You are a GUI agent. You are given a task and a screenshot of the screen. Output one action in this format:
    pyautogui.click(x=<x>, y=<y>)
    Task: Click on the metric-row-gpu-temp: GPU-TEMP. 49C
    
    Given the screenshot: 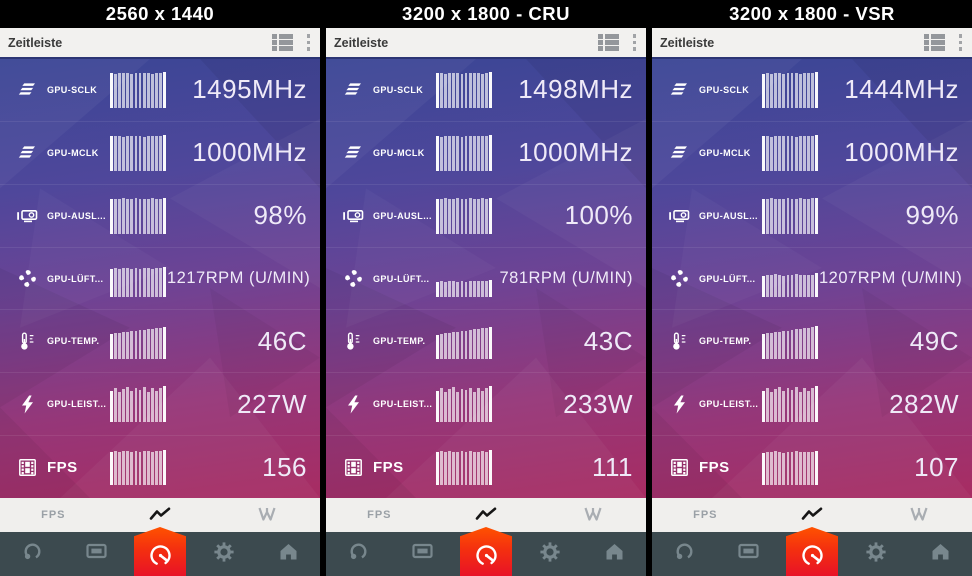 What is the action you would take?
    pyautogui.click(x=812, y=342)
    